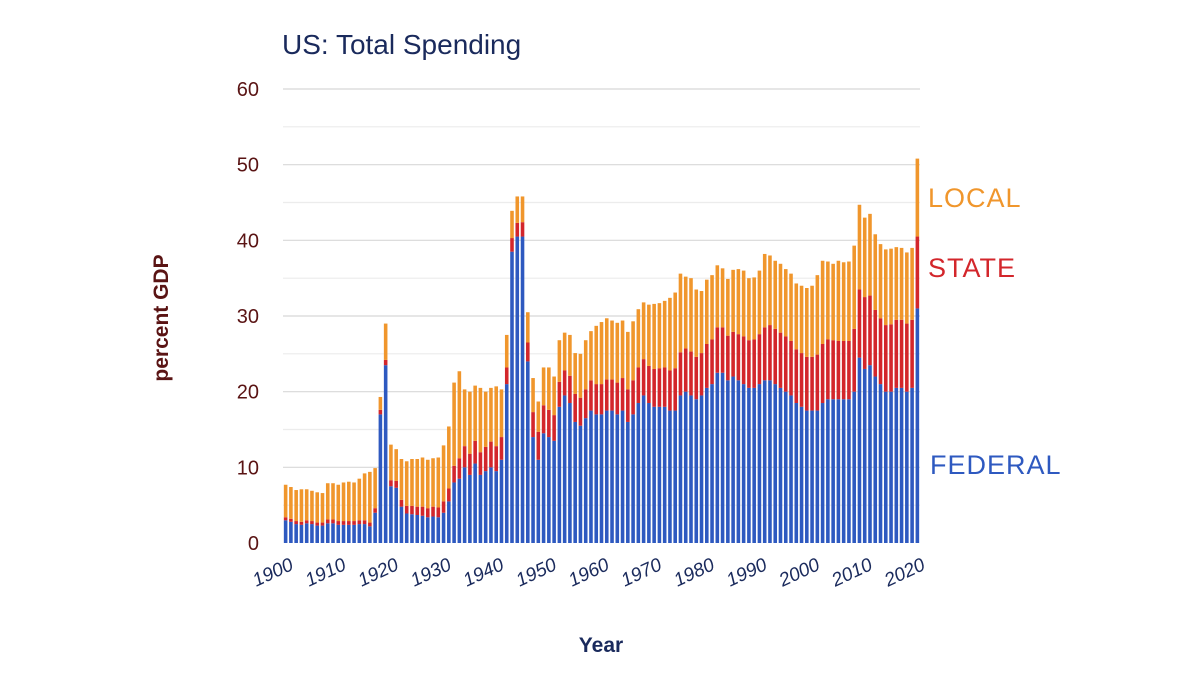 Image resolution: width=1200 pixels, height=675 pixels. Describe the element at coordinates (306, 522) in the screenshot. I see `bar-state-1904` at that location.